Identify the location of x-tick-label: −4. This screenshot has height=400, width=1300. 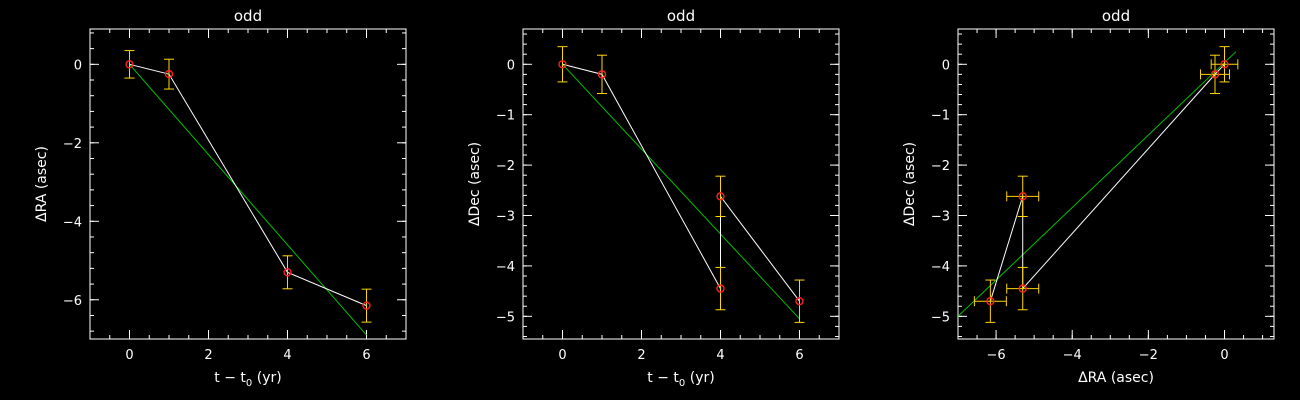
(1072, 355).